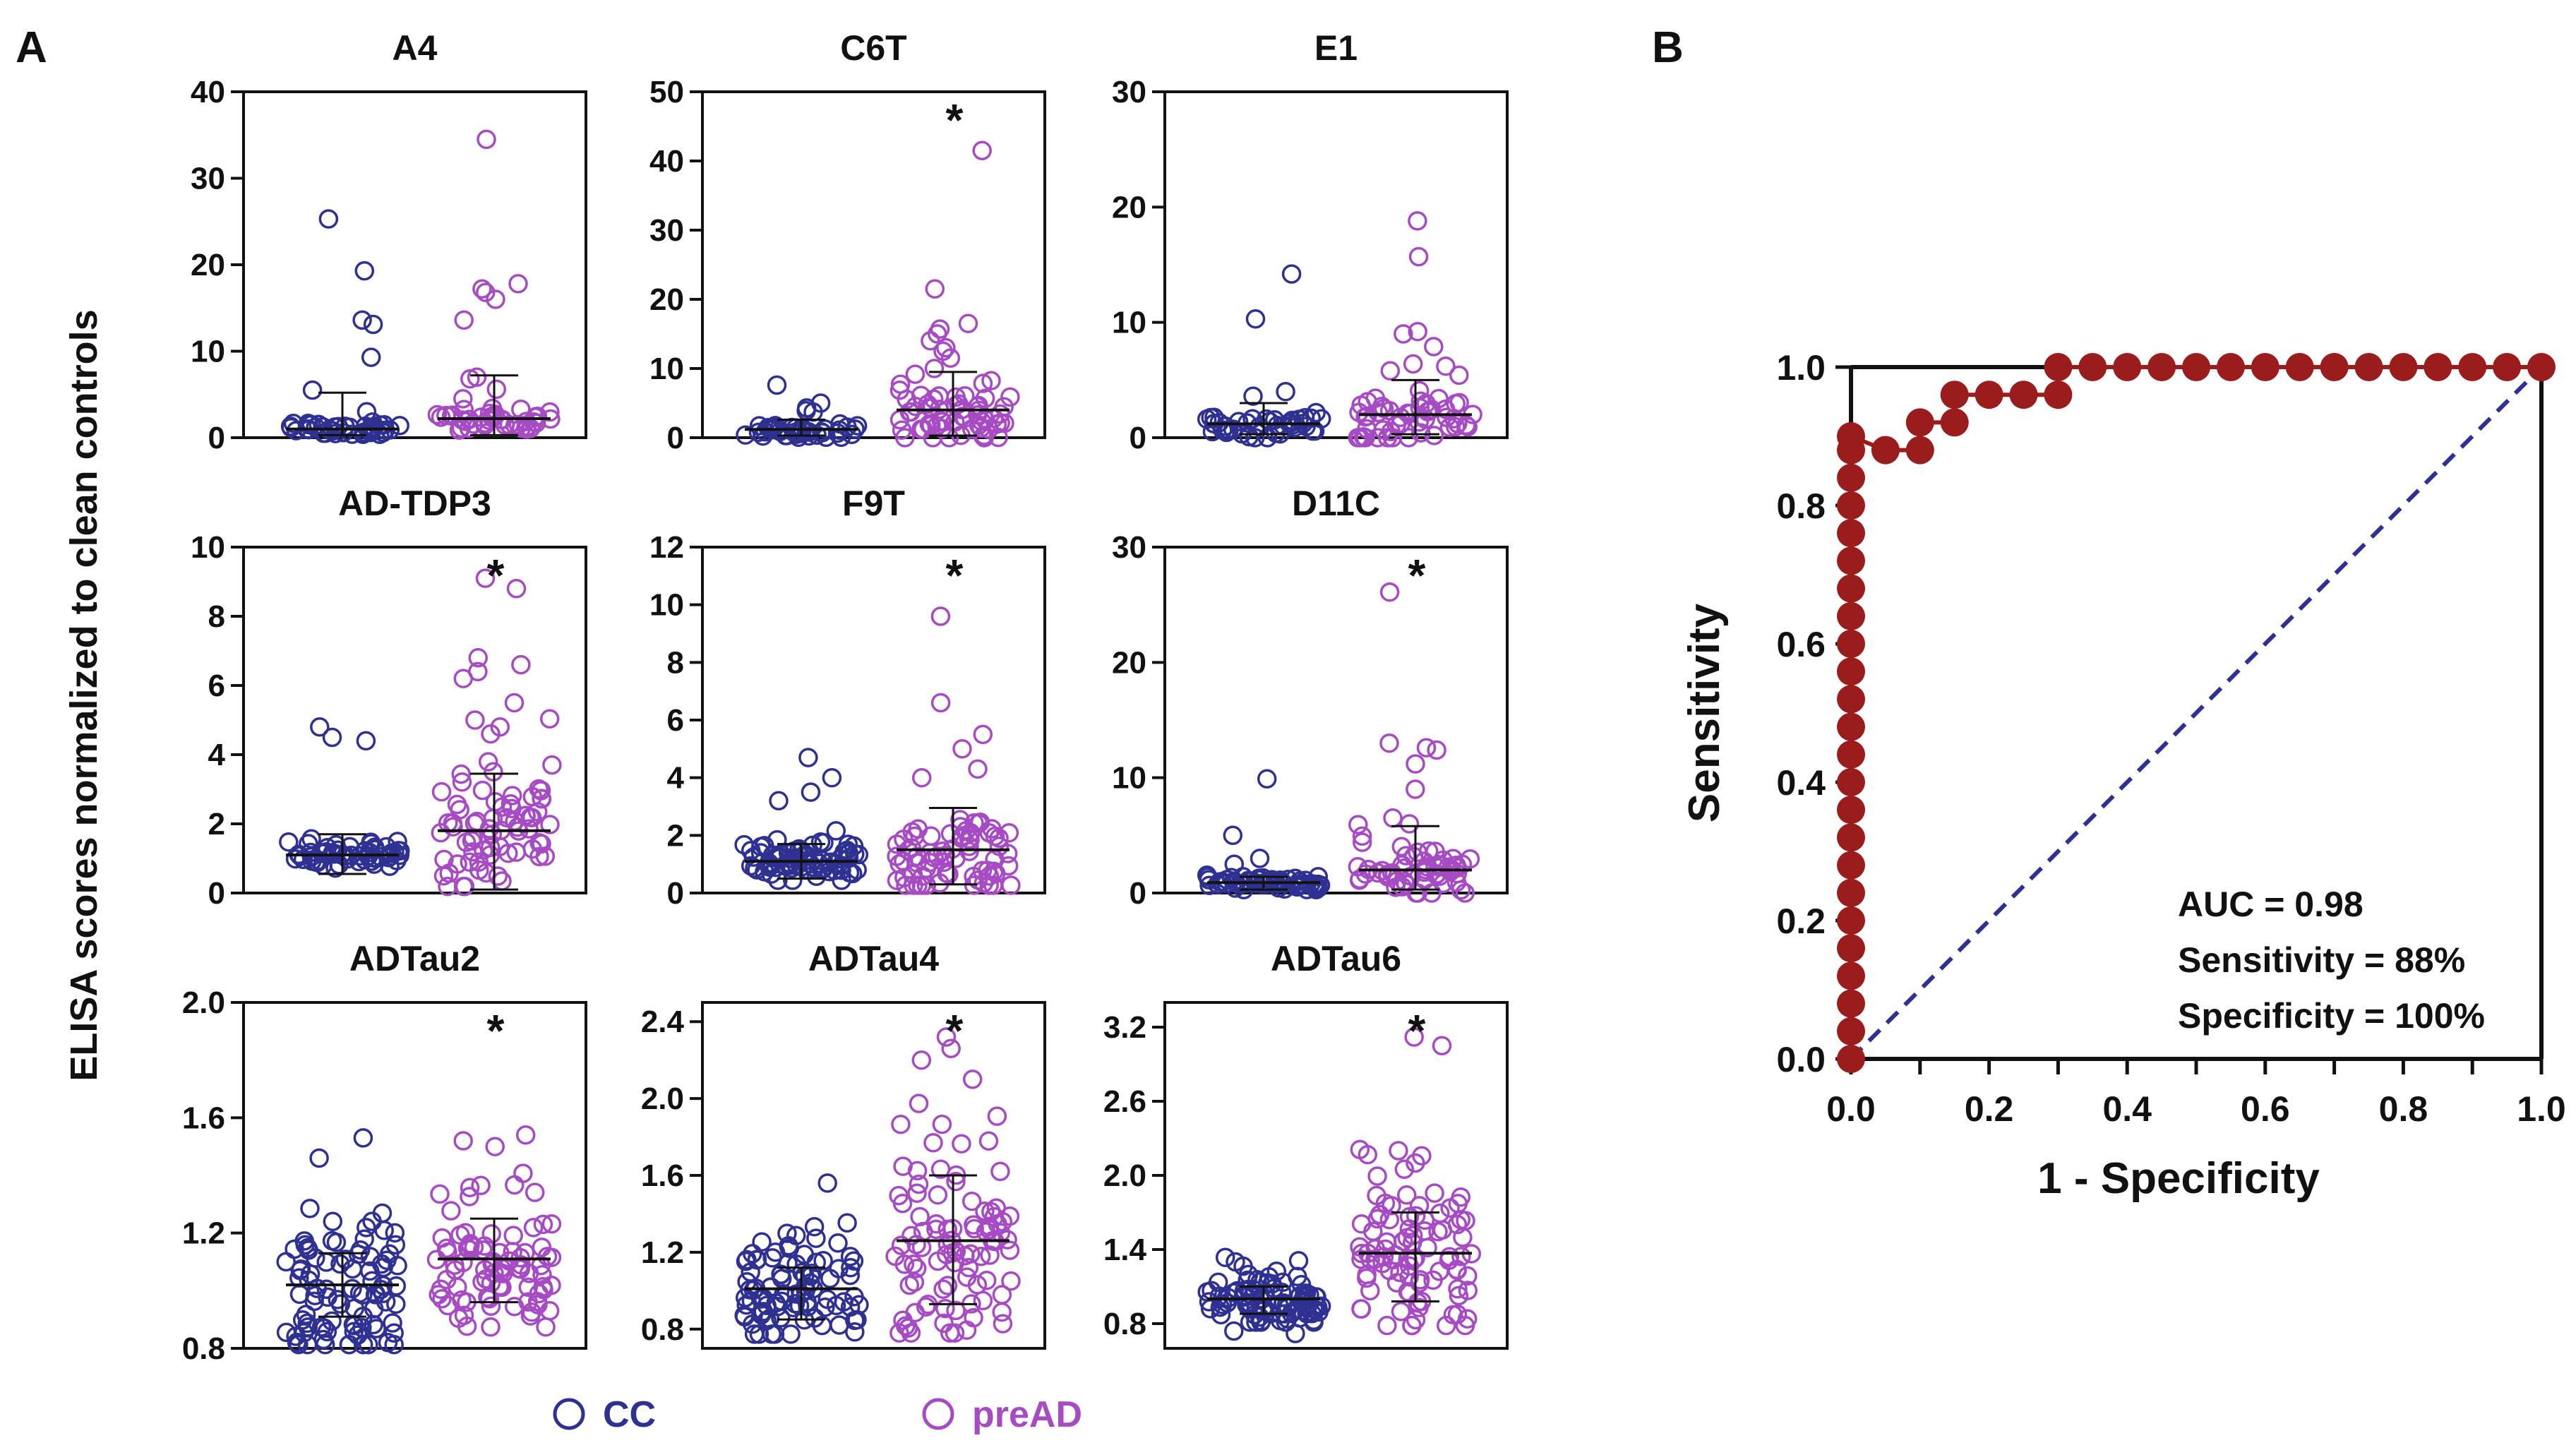 The image size is (2576, 1450). Describe the element at coordinates (414, 958) in the screenshot. I see `panel-title-adtau2: ADTau2` at that location.